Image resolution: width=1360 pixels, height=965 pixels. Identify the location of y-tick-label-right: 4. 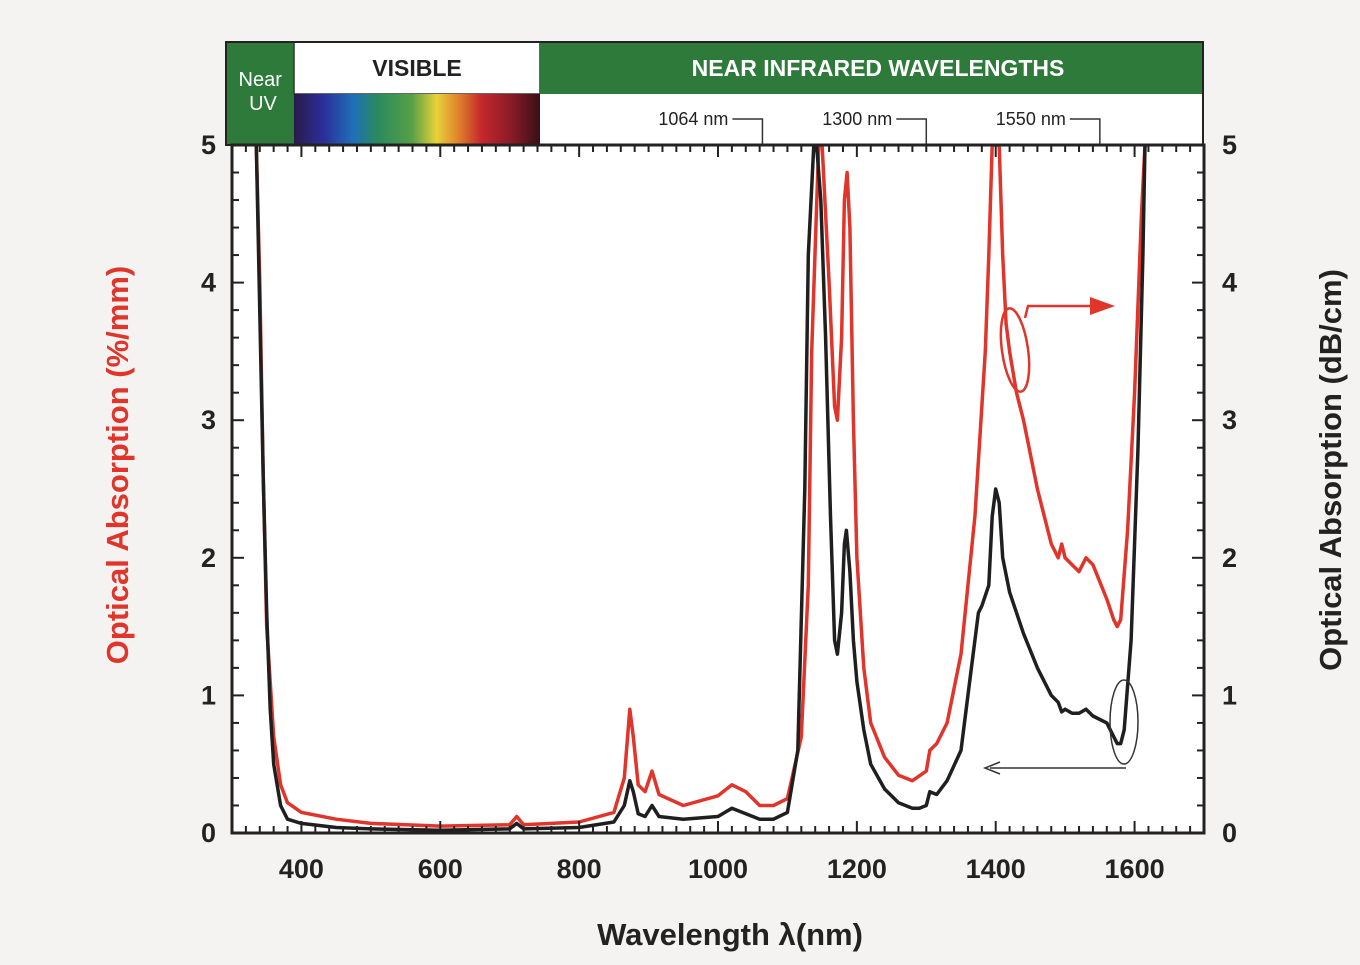
(1229, 283).